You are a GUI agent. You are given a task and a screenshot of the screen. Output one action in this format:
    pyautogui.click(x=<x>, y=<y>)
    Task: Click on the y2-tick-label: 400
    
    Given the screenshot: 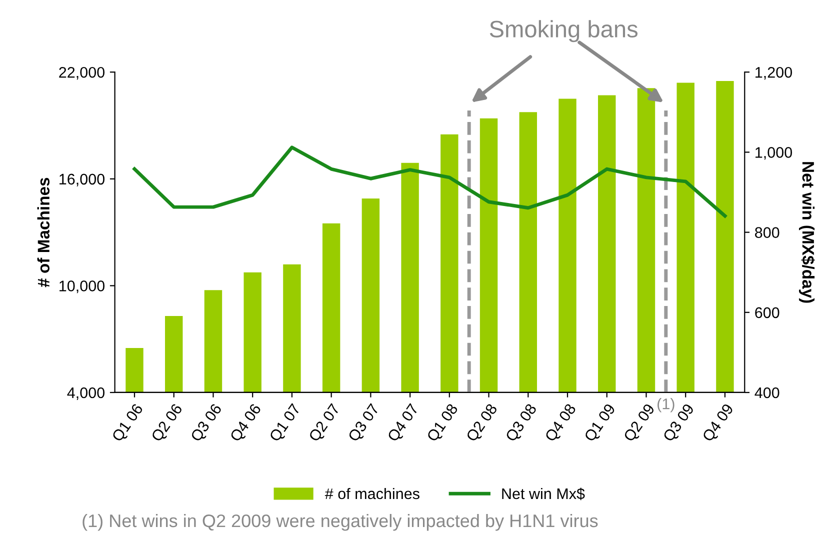 What is the action you would take?
    pyautogui.click(x=767, y=392)
    